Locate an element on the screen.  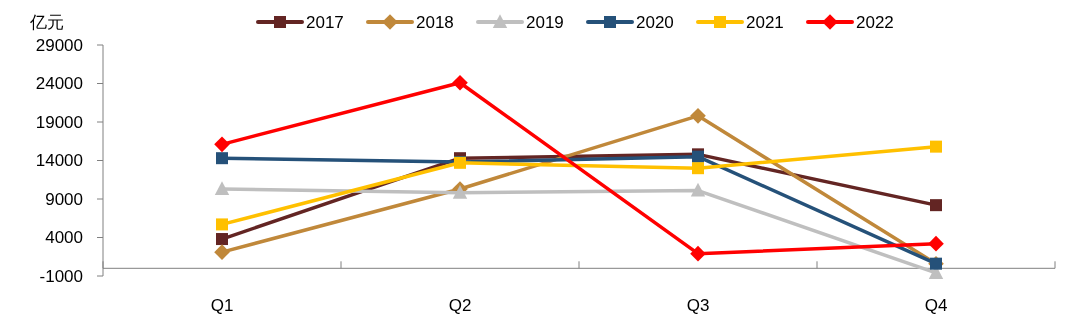
legend-label: 2022 is located at coordinates (875, 22).